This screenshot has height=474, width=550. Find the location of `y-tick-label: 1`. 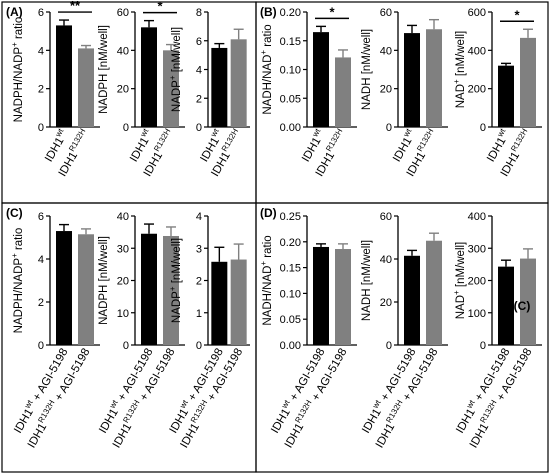

y-tick-label: 1 is located at coordinates (199, 314).